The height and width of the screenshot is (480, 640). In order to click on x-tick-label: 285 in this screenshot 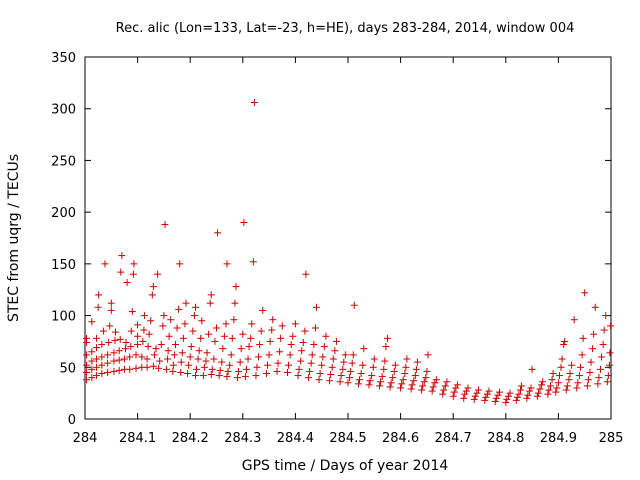, I will do `click(611, 438)`.